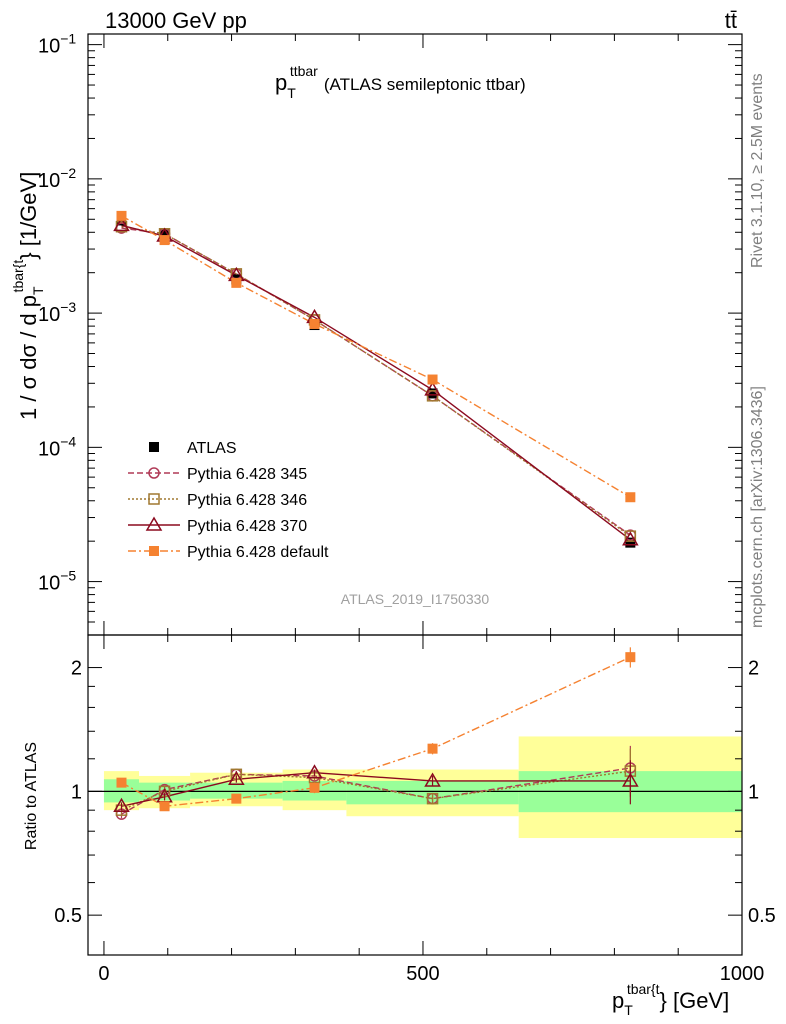 This screenshot has height=1024, width=786. Describe the element at coordinates (258, 552) in the screenshot. I see `legend-label-pydefault: Pythia 6.428 default` at that location.